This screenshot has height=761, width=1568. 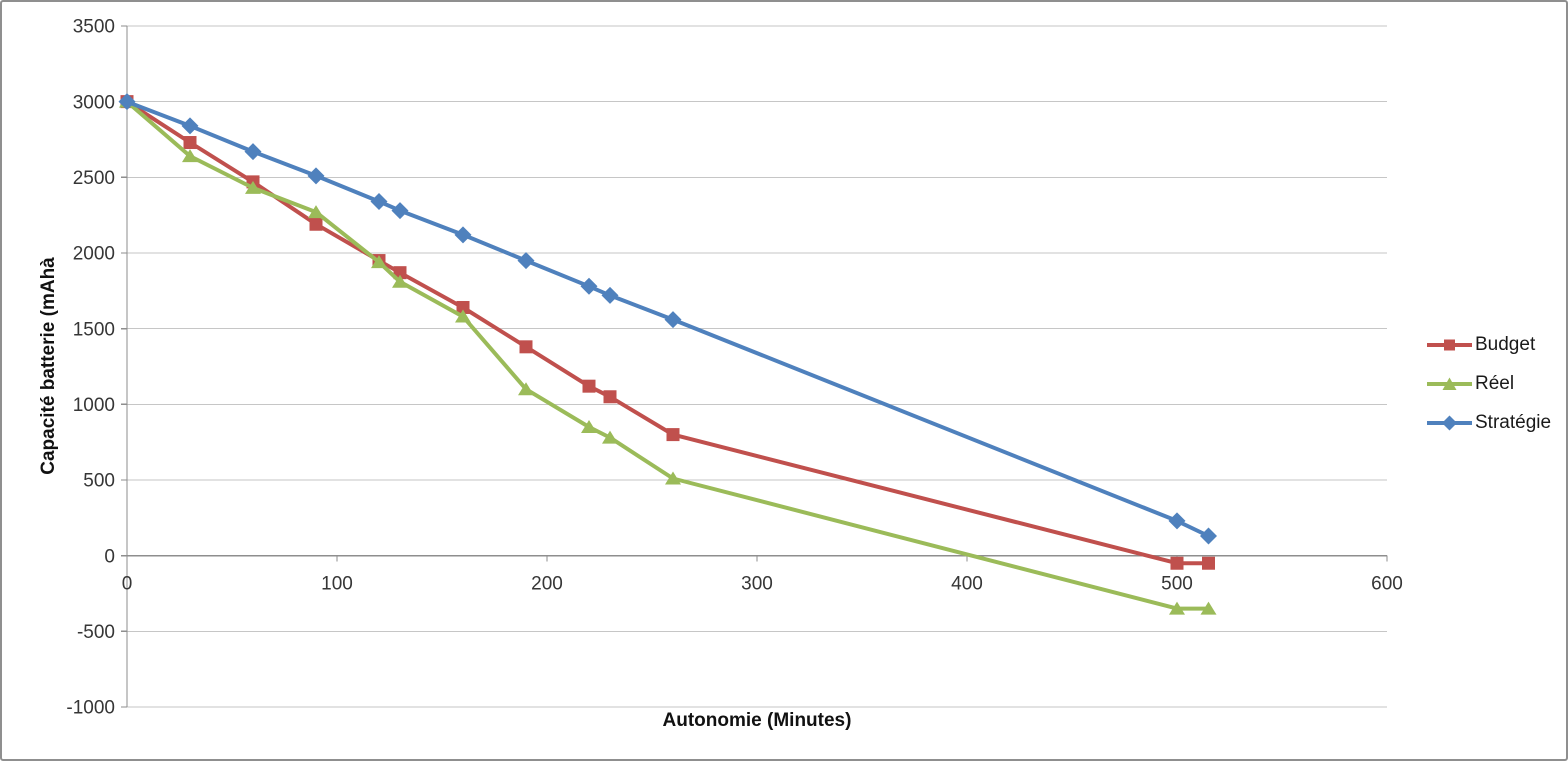 I want to click on y-axis-tick-label: 500, so click(x=99, y=481).